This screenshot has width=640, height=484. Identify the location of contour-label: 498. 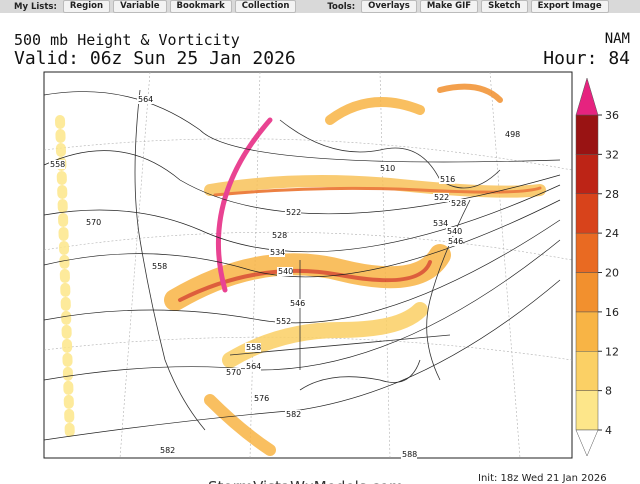
(512, 134).